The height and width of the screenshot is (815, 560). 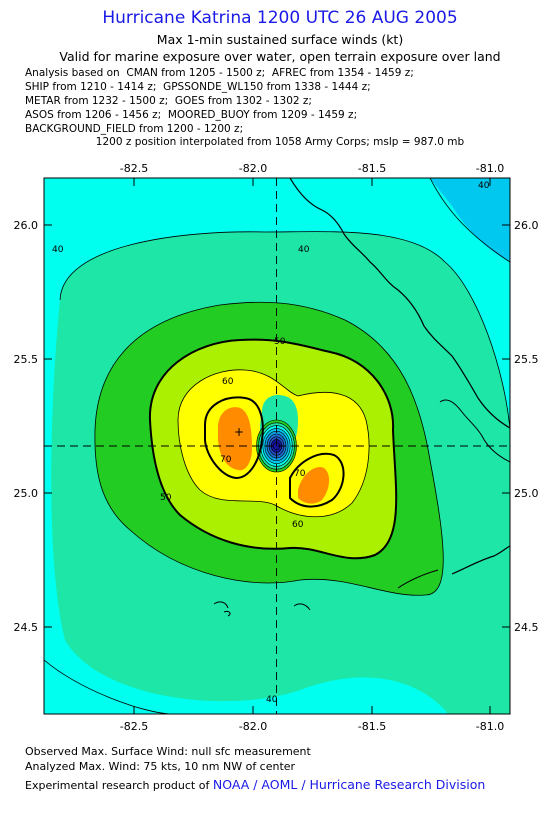 What do you see at coordinates (253, 726) in the screenshot?
I see `x-tick-bottom: -82.0` at bounding box center [253, 726].